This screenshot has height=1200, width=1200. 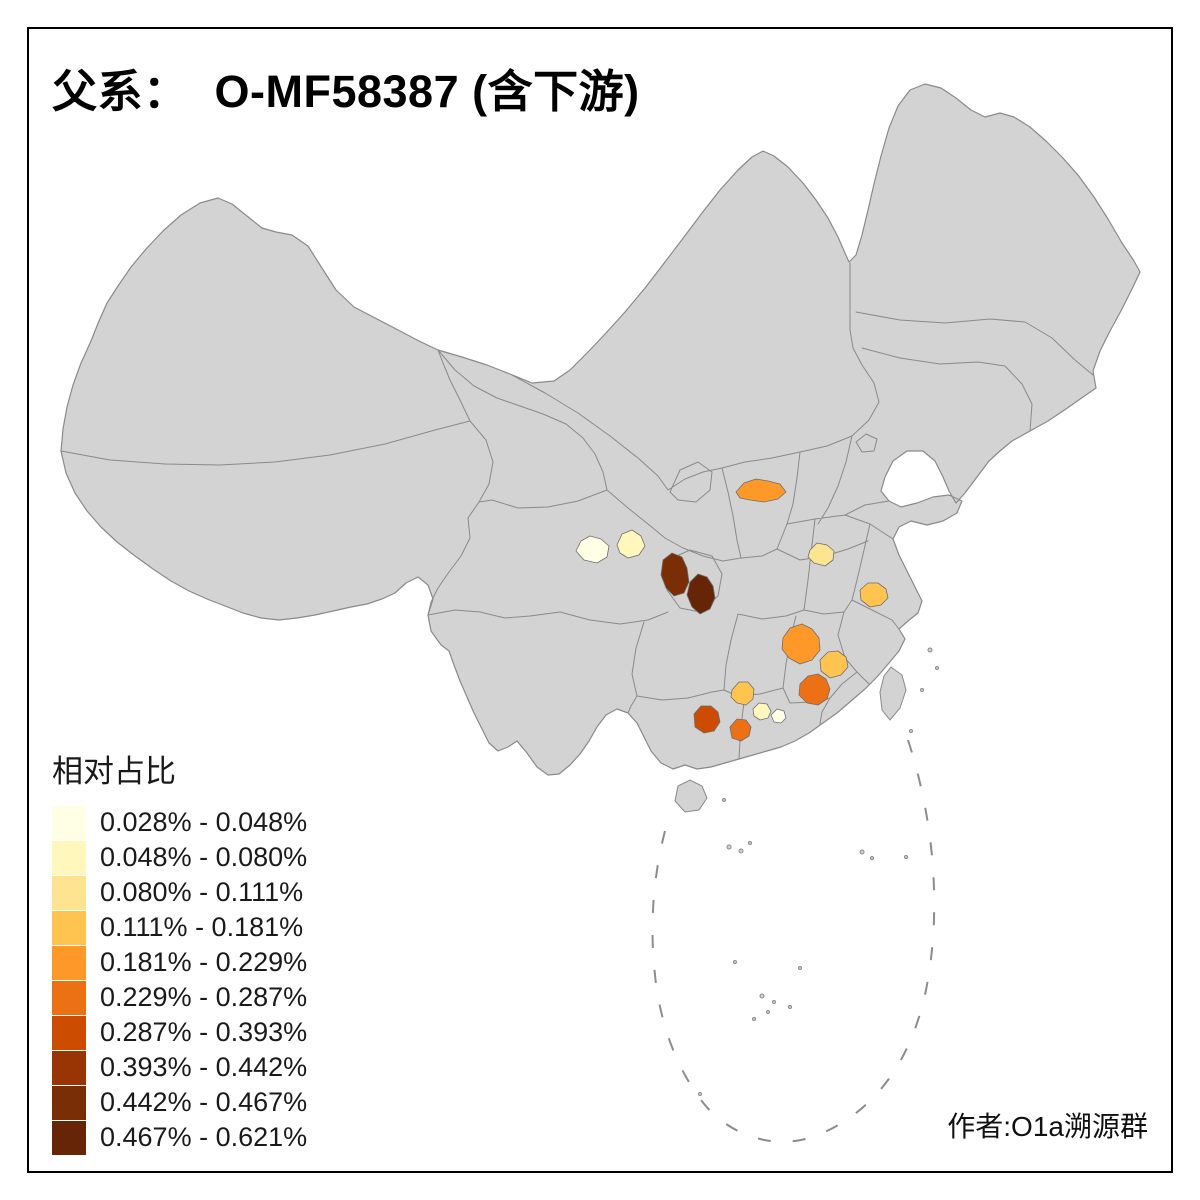 I want to click on legend-item: 0.028% - 0.048%, so click(x=222, y=822).